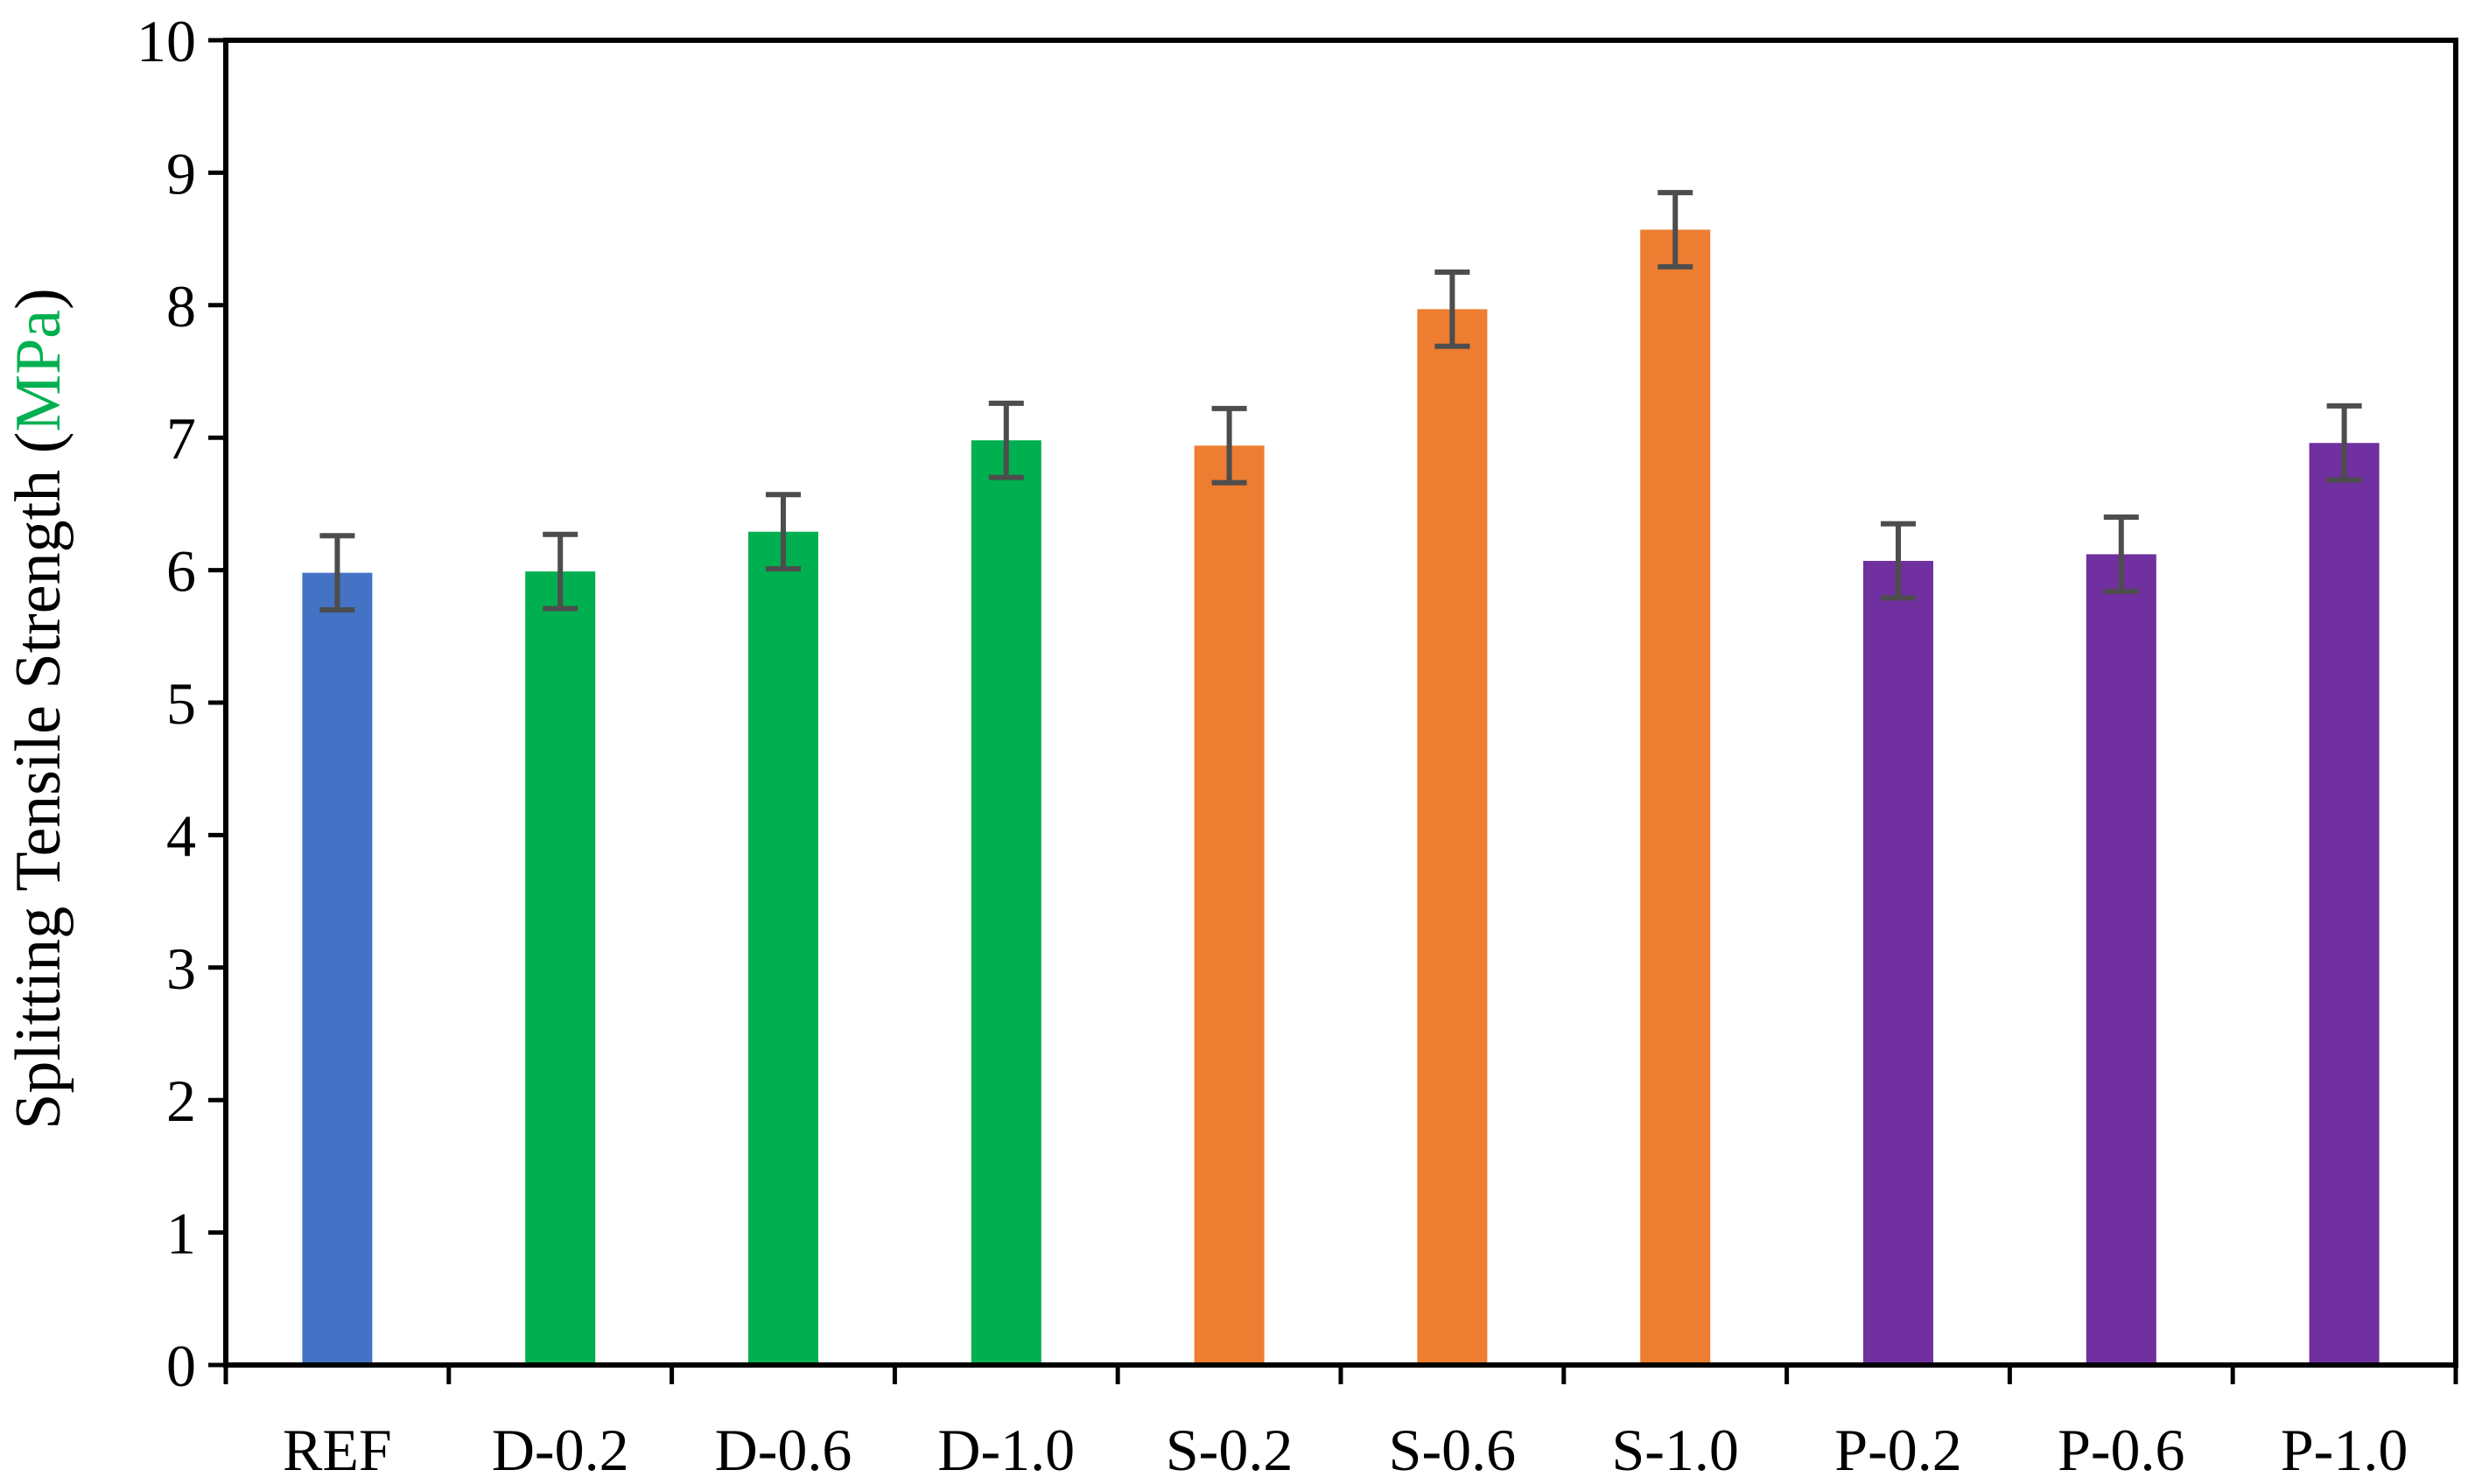  Describe the element at coordinates (783, 948) in the screenshot. I see `bar-d-0.6` at that location.